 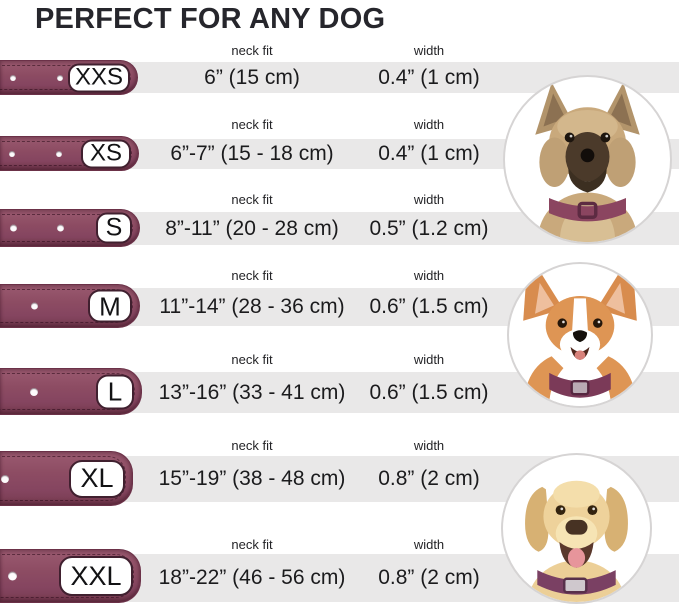 What do you see at coordinates (252, 577) in the screenshot?
I see `neck-fit-value: 18”-22” (46 - 56 cm)` at bounding box center [252, 577].